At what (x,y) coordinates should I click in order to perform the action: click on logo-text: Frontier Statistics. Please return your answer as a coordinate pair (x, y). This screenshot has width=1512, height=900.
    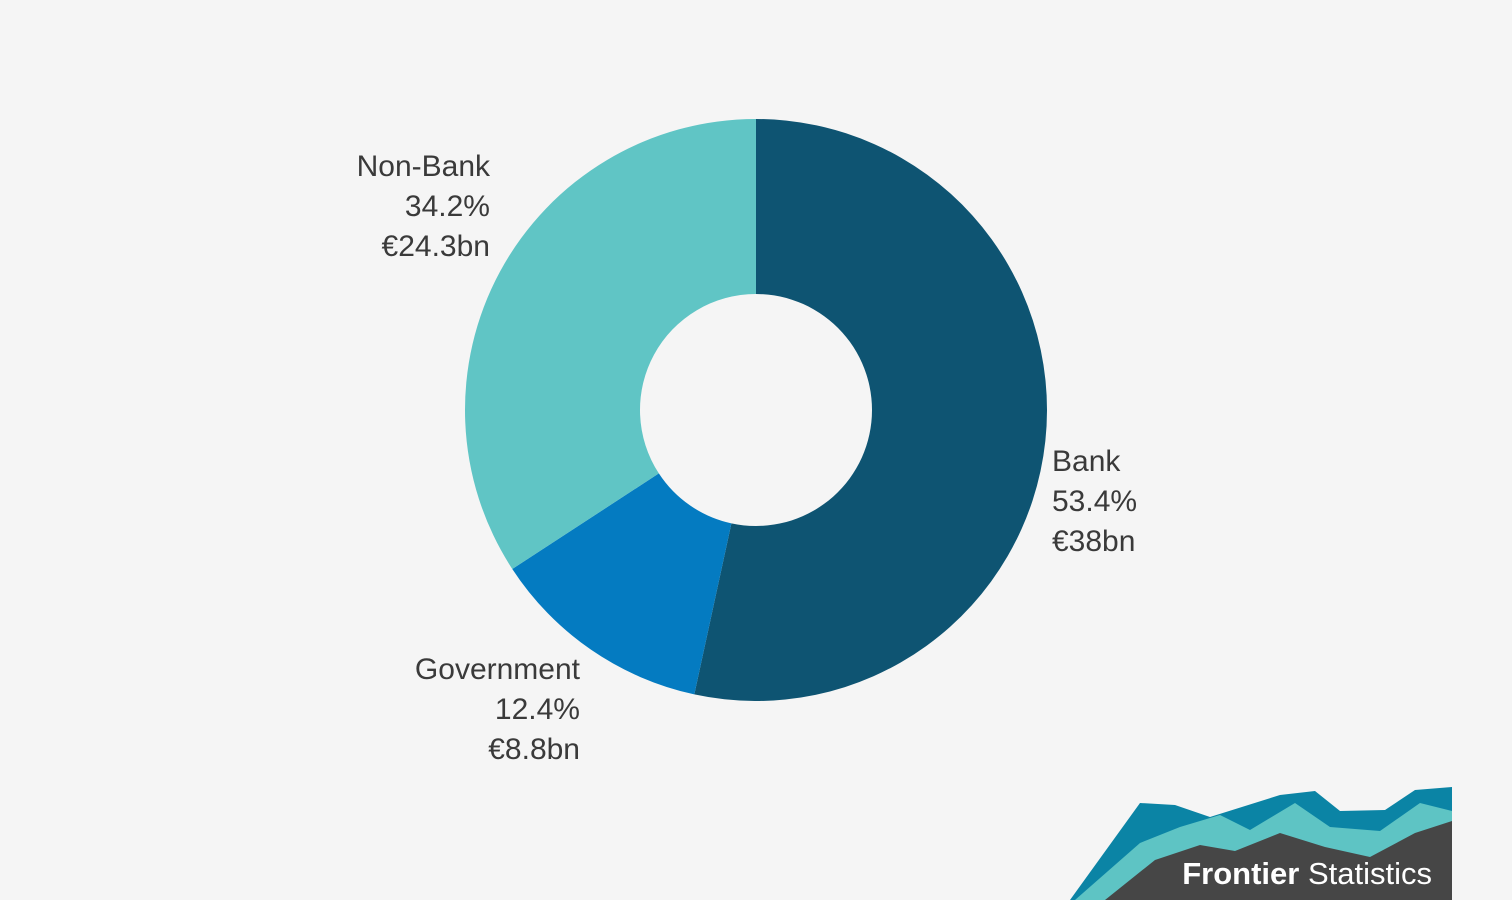
    Looking at the image, I should click on (1307, 874).